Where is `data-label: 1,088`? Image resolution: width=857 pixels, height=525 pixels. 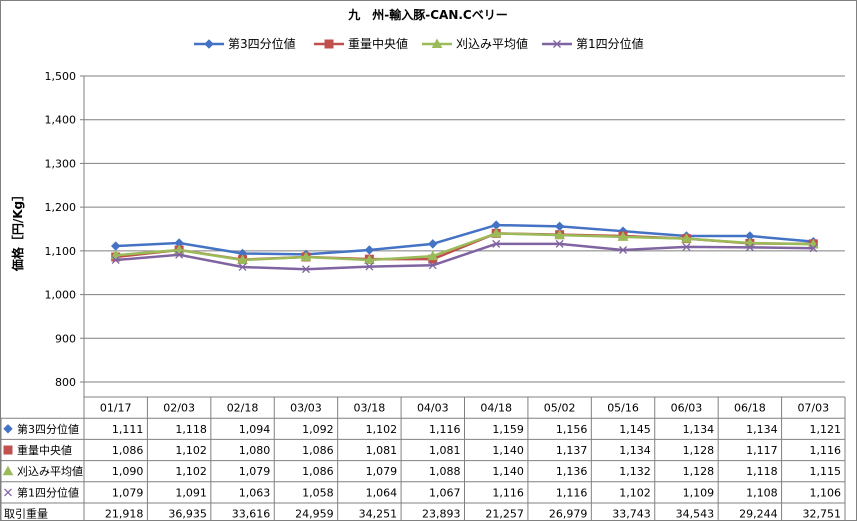
data-label: 1,088 is located at coordinates (445, 471).